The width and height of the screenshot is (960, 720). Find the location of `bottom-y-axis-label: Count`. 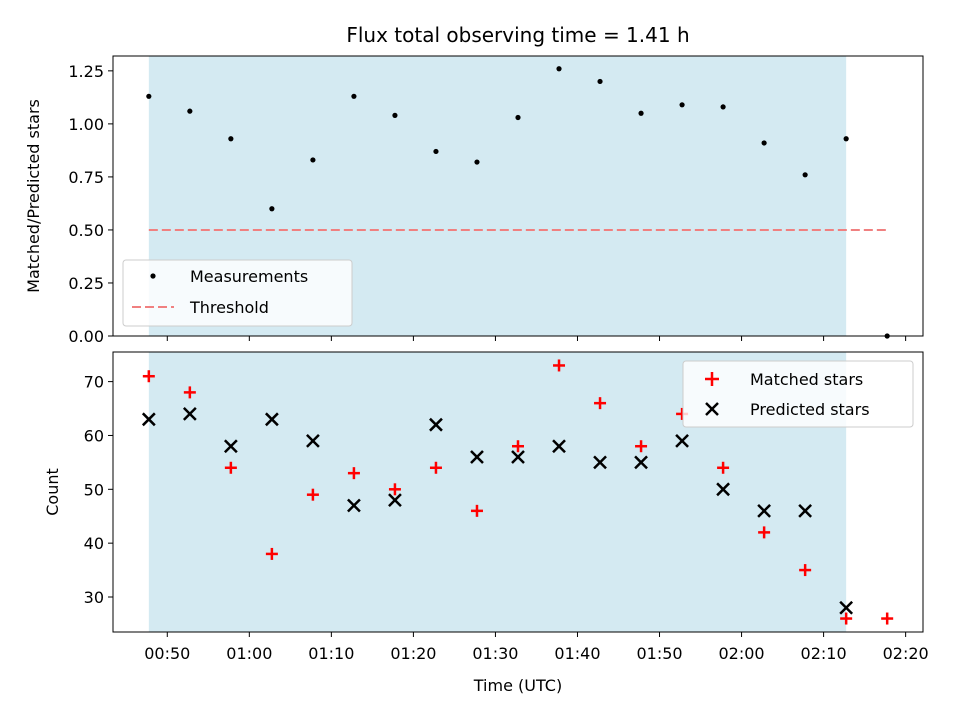

bottom-y-axis-label: Count is located at coordinates (52, 492).